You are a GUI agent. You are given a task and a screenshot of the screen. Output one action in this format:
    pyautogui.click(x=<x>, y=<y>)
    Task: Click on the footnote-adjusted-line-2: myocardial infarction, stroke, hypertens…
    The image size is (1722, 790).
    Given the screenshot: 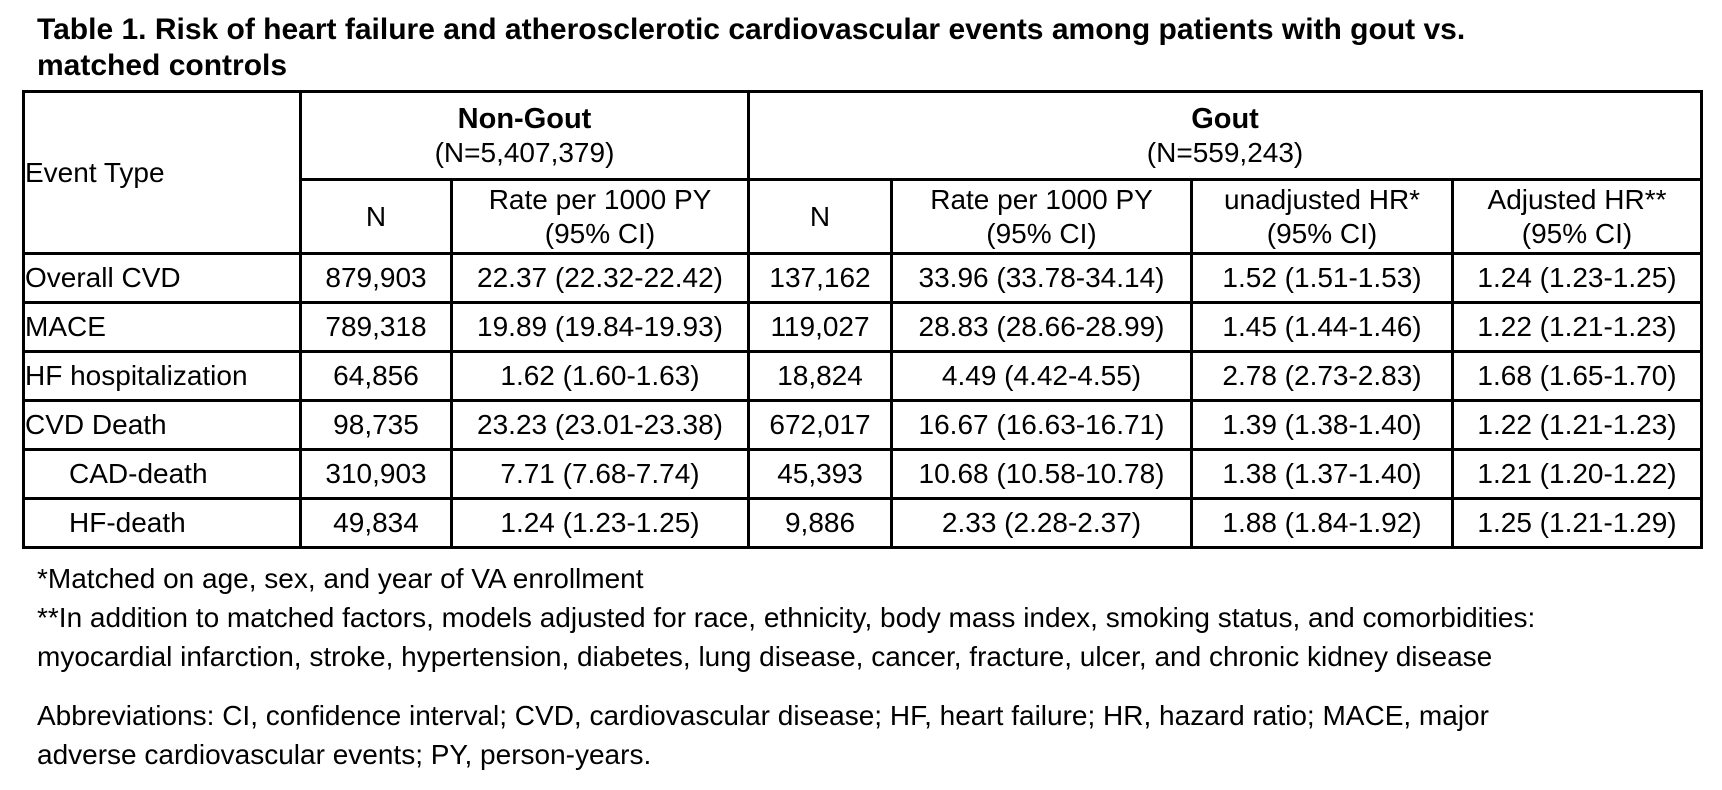 What is the action you would take?
    pyautogui.click(x=765, y=656)
    